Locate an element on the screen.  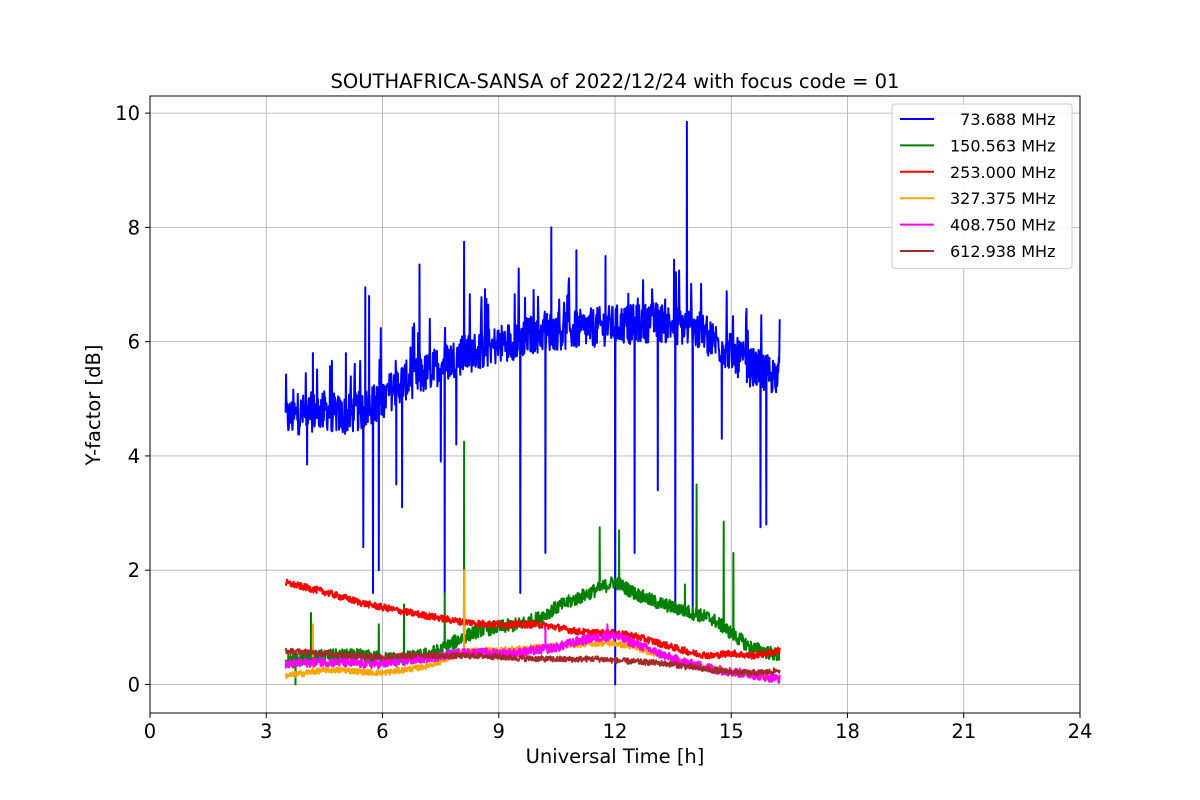
x-axis-ticks: 0 3 6 9 12 15 18 21 24 is located at coordinates (618, 728).